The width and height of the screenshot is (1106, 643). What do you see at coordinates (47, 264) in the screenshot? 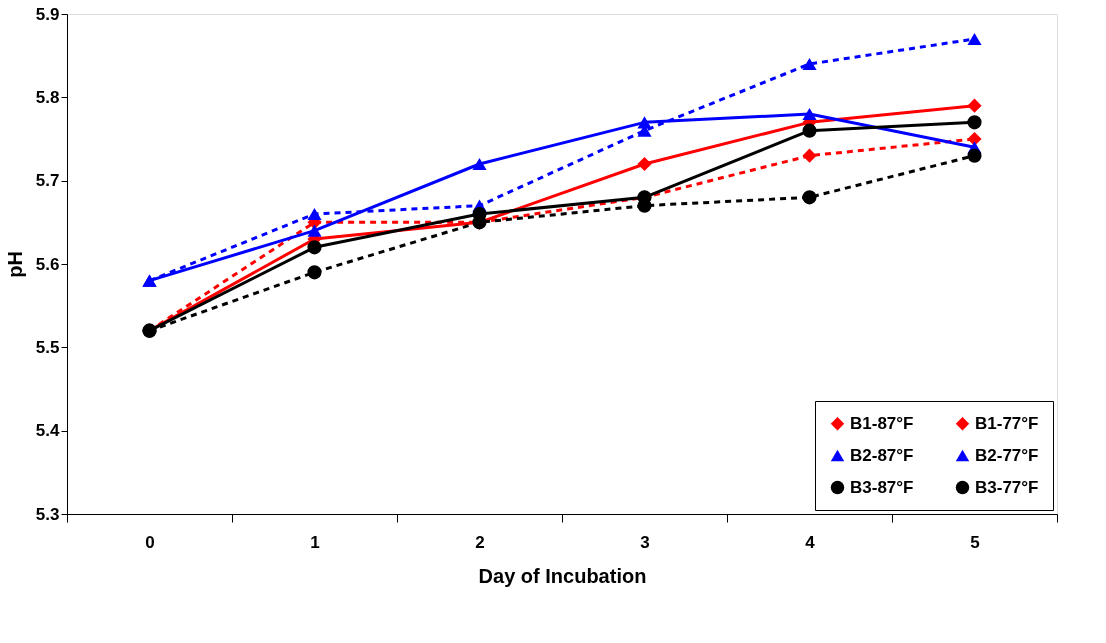
I see `y-tick-label: 5.6` at bounding box center [47, 264].